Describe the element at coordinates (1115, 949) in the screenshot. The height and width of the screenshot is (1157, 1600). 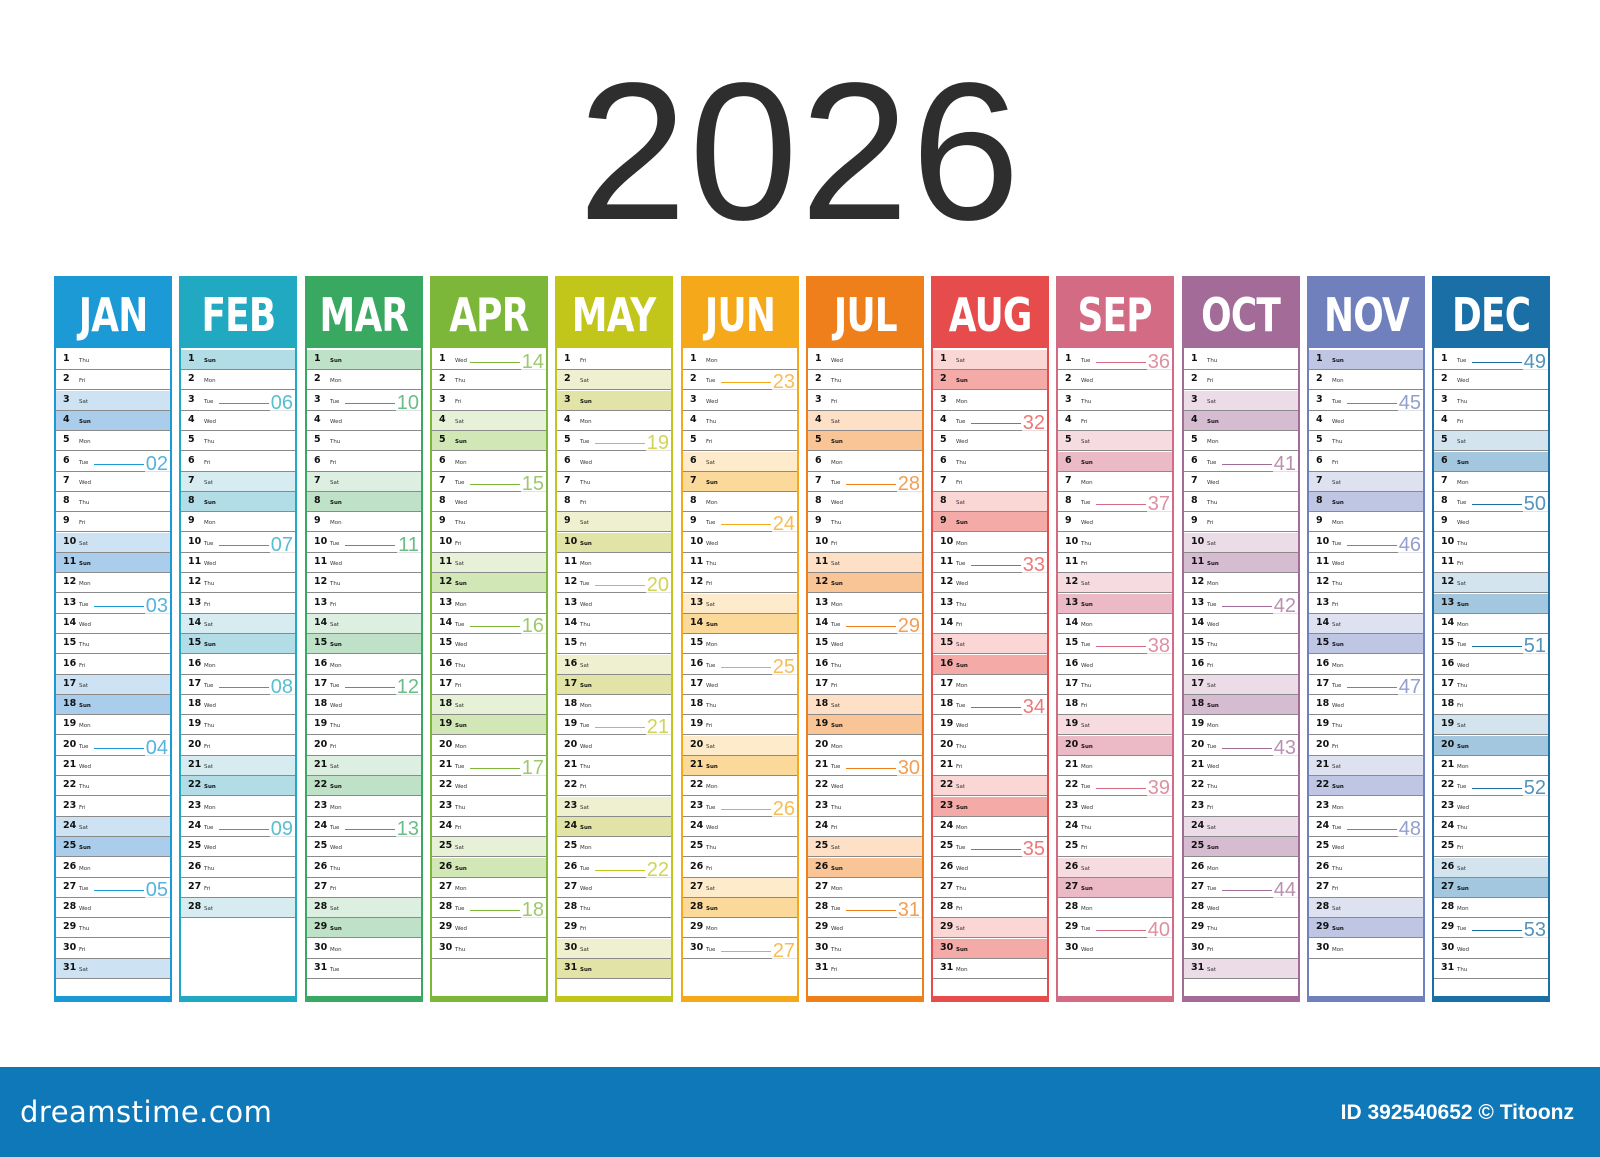
I see `day-row: 30 Wed` at that location.